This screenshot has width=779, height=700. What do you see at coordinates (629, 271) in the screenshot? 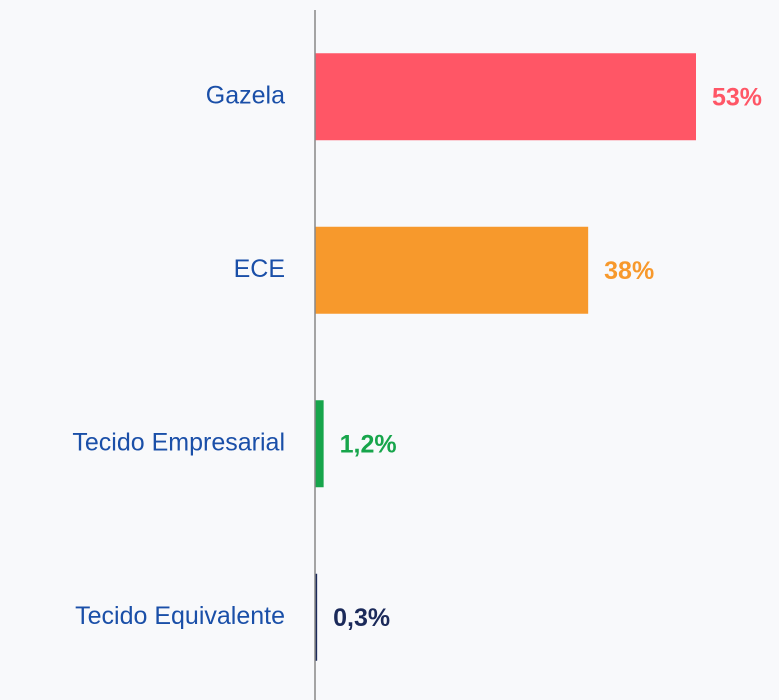
I see `value-label: 38%` at bounding box center [629, 271].